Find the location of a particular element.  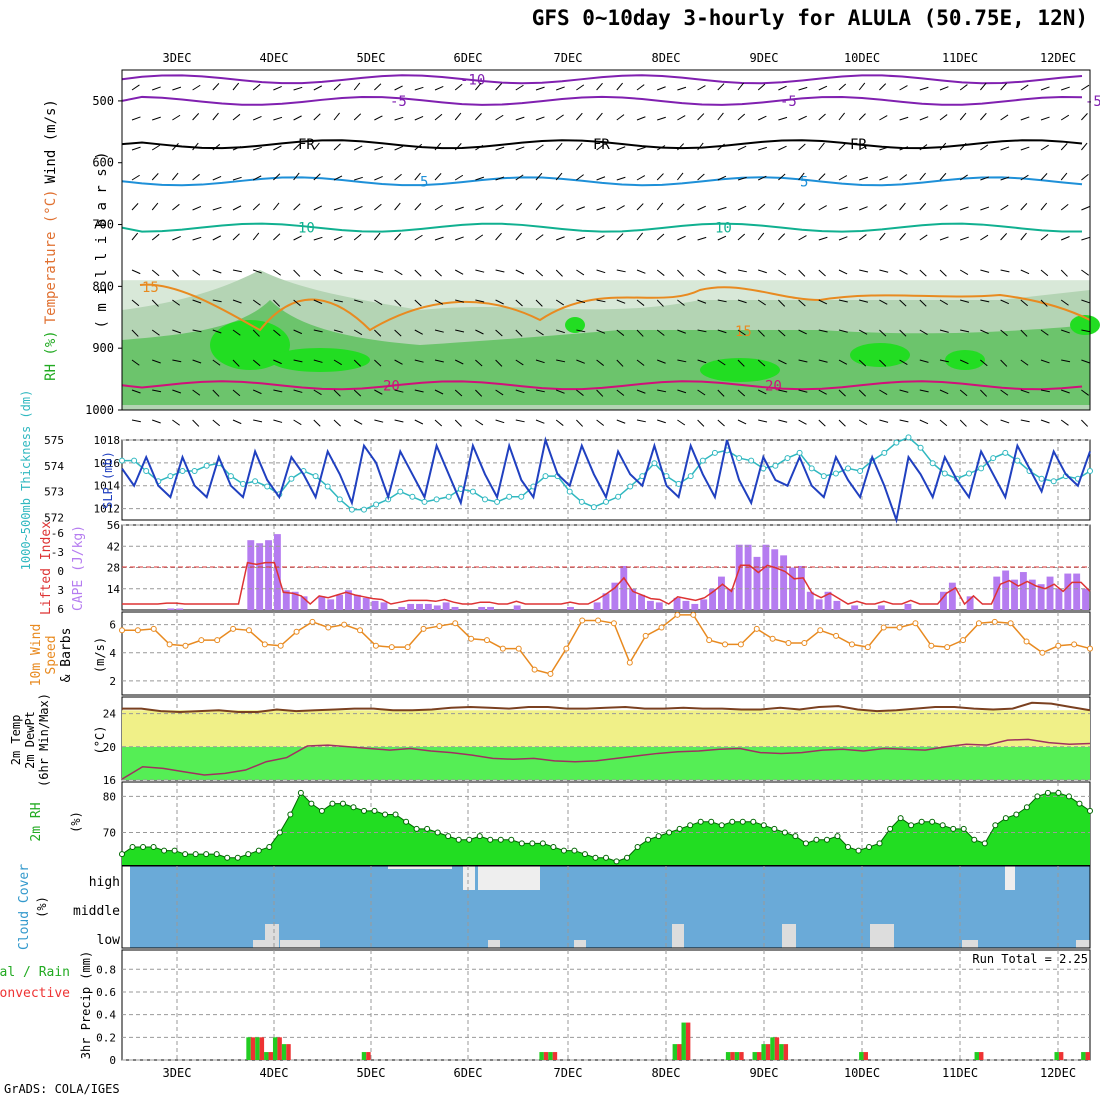

top-day-2: 5DEC is located at coordinates (371, 58).